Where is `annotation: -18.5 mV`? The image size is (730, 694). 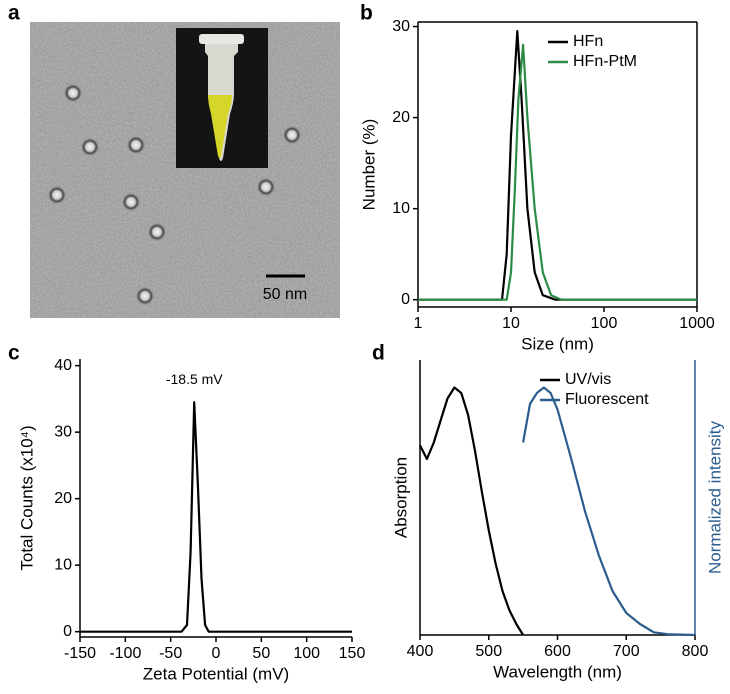
annotation: -18.5 mV is located at coordinates (194, 379).